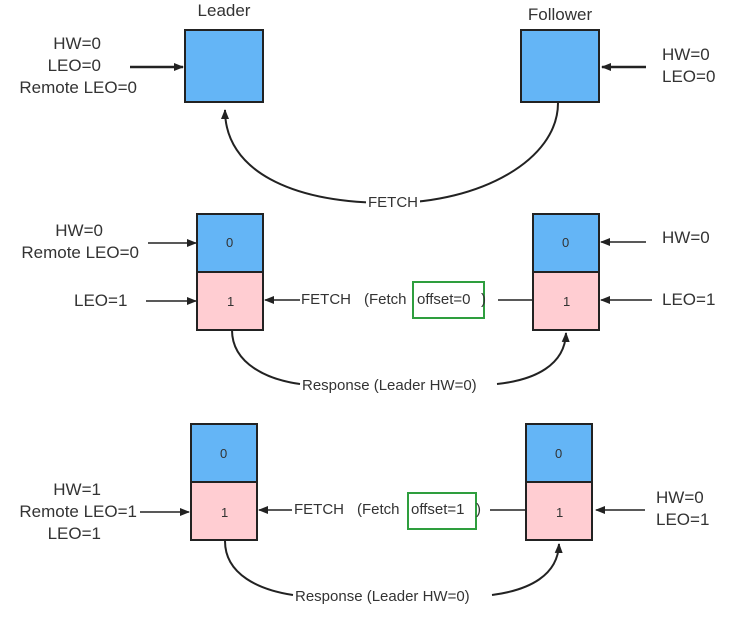 This screenshot has width=729, height=617. I want to click on follower-log-cell-0: 0, so click(566, 243).